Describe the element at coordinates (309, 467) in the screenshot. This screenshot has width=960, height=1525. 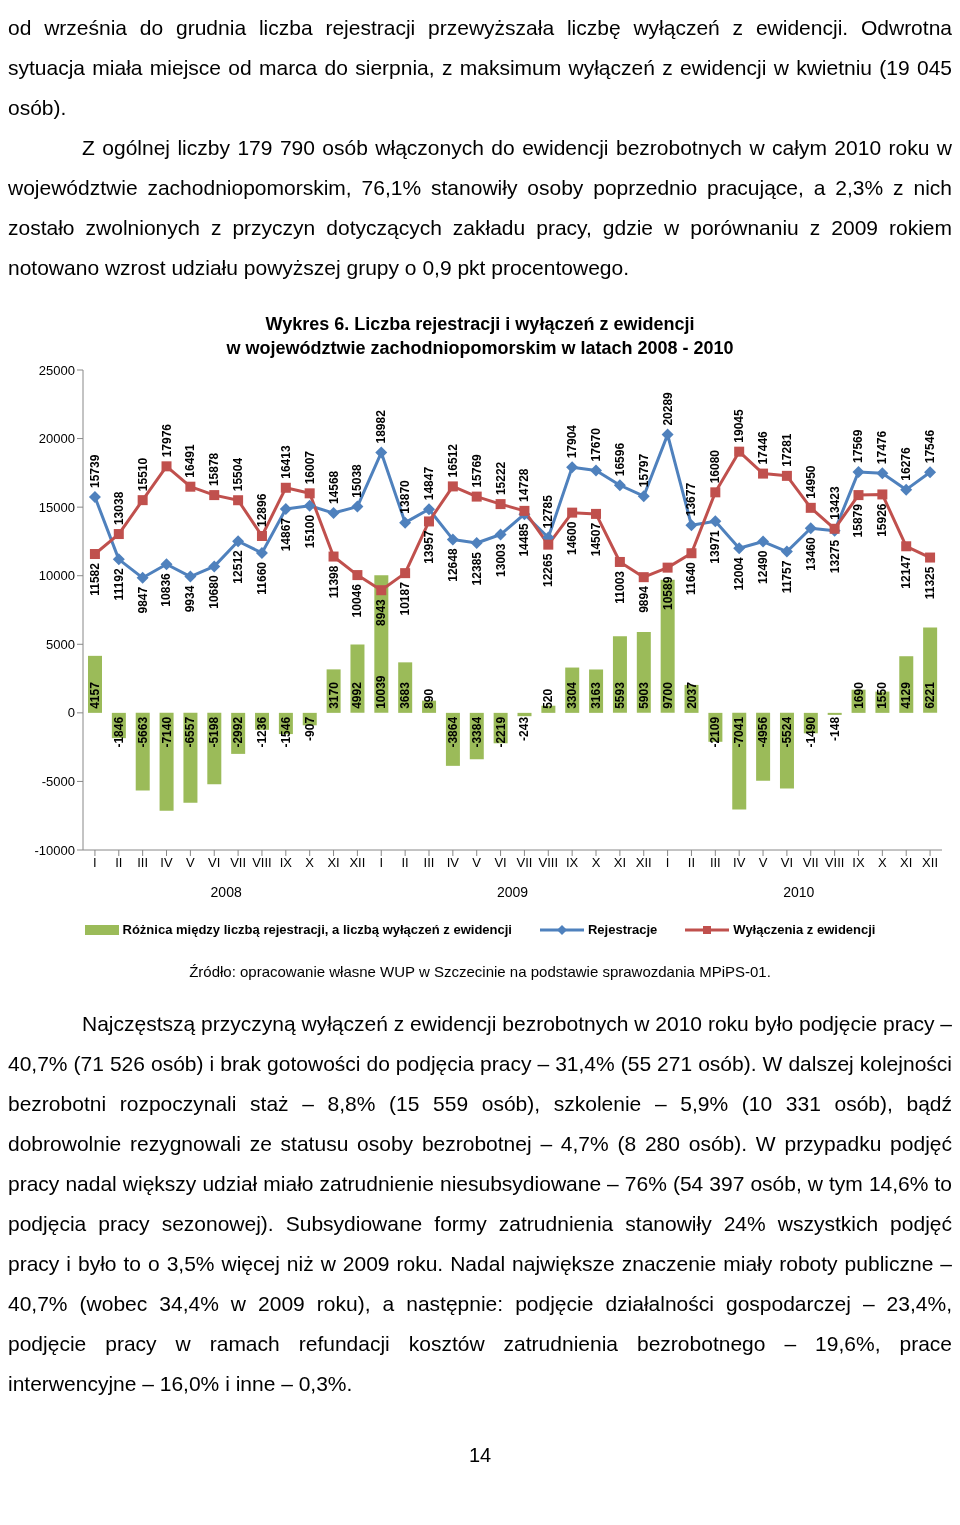
I see `data-label: 16007` at that location.